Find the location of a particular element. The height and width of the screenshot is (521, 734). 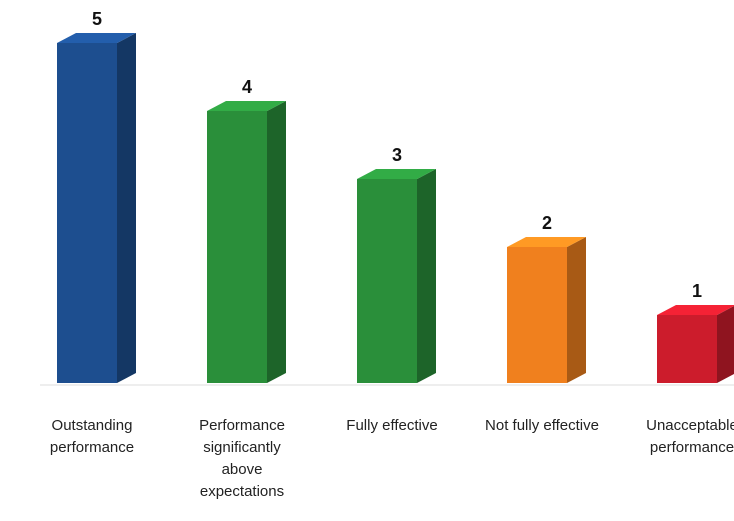

value-label: 5 is located at coordinates (97, 19).